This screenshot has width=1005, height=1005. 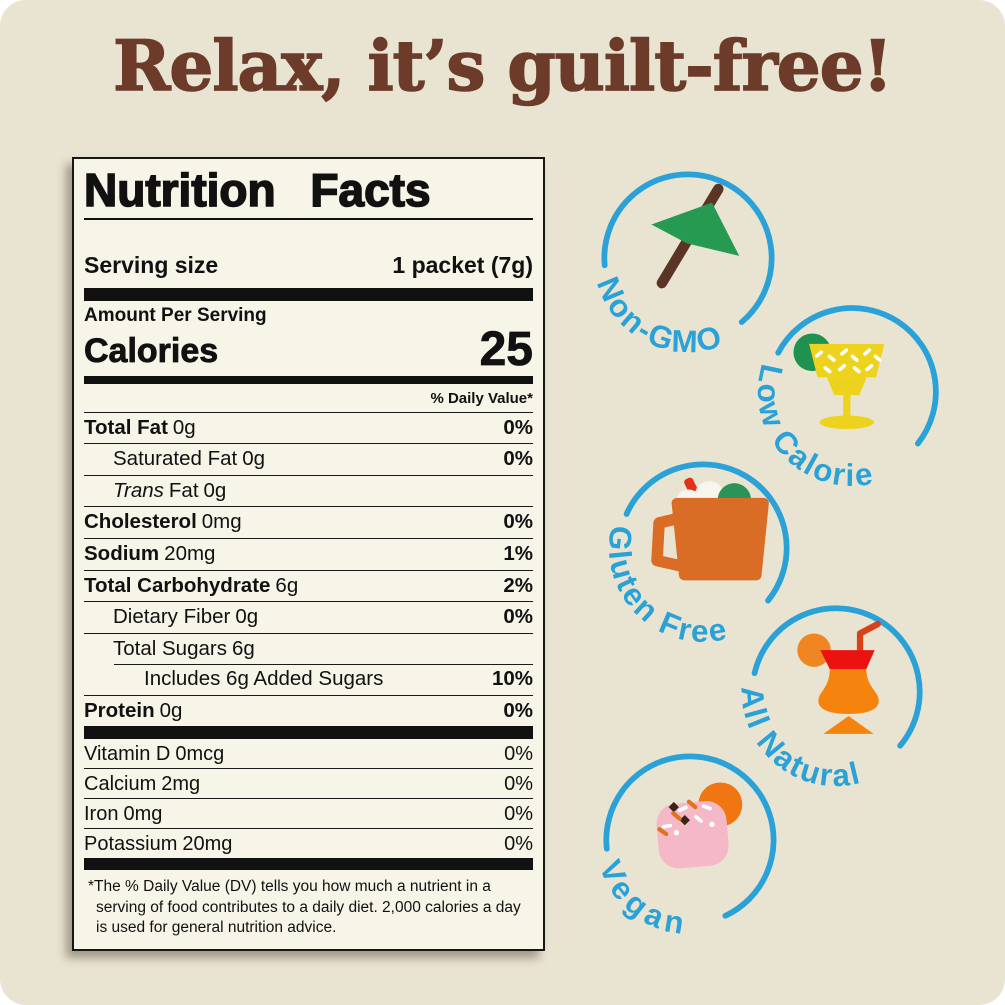 What do you see at coordinates (481, 398) in the screenshot?
I see `daily-value-header: % Daily Value*` at bounding box center [481, 398].